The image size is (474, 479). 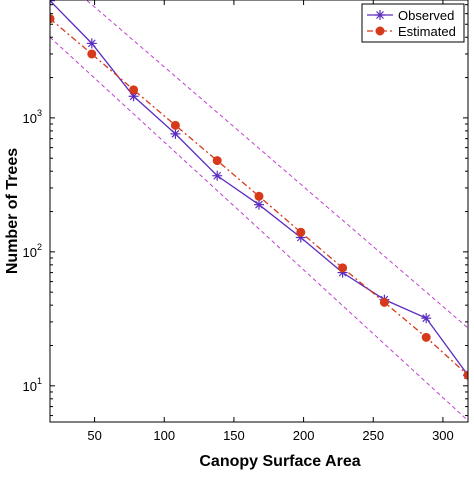 What do you see at coordinates (304, 435) in the screenshot?
I see `x-tick-label: 200` at bounding box center [304, 435].